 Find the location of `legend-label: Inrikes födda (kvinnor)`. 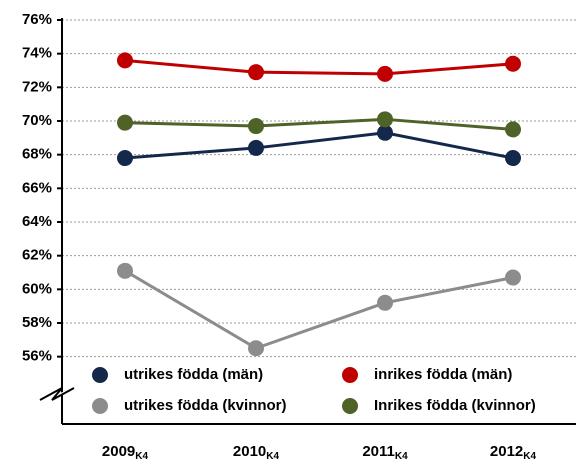

legend-label: Inrikes födda (kvinnor) is located at coordinates (455, 405).